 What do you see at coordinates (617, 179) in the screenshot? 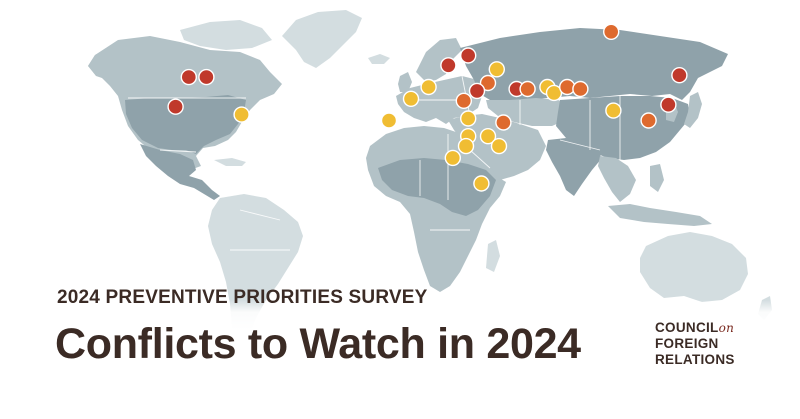
I see `land-southeast-asia` at bounding box center [617, 179].